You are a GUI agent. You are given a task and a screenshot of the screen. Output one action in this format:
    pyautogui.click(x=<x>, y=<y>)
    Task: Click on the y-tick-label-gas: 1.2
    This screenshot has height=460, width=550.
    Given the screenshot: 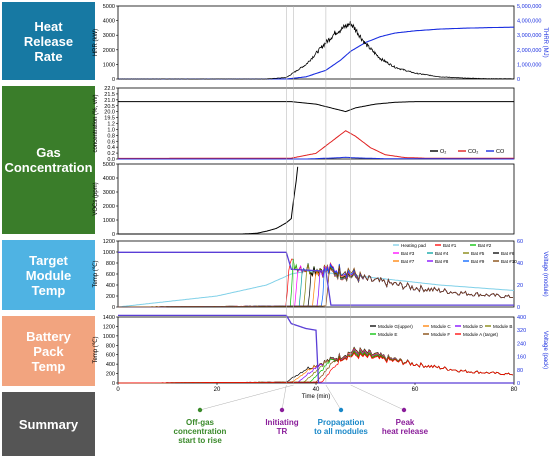 What is the action you would take?
    pyautogui.click(x=111, y=125)
    